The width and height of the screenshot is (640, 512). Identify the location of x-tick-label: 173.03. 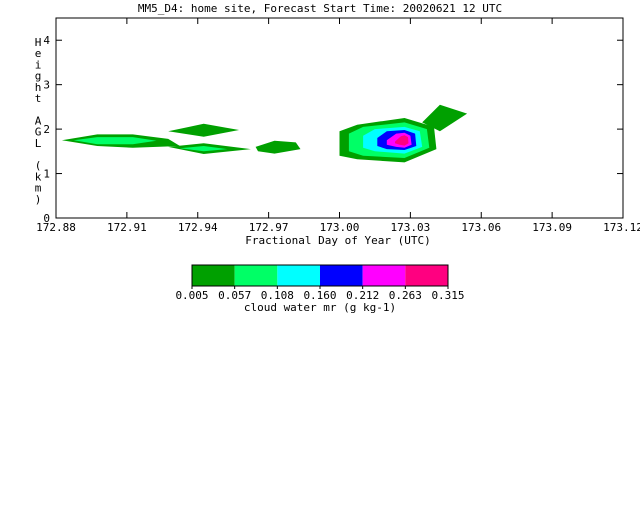
(411, 227).